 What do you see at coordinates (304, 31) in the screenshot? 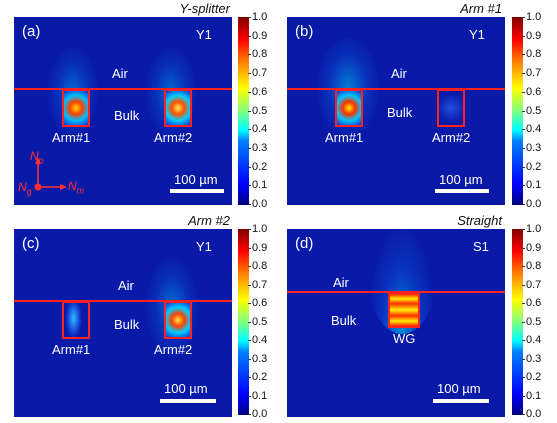
I see `panel-letter: (b)` at bounding box center [304, 31].